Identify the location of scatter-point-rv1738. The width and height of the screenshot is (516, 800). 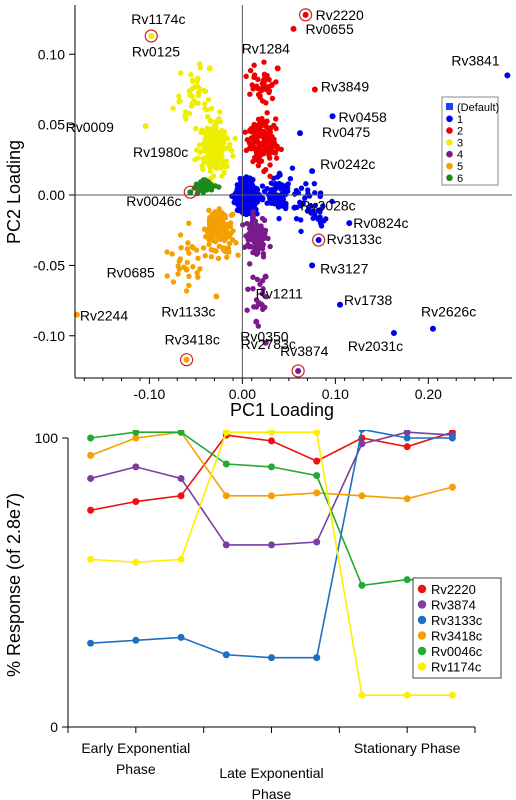
(339, 304).